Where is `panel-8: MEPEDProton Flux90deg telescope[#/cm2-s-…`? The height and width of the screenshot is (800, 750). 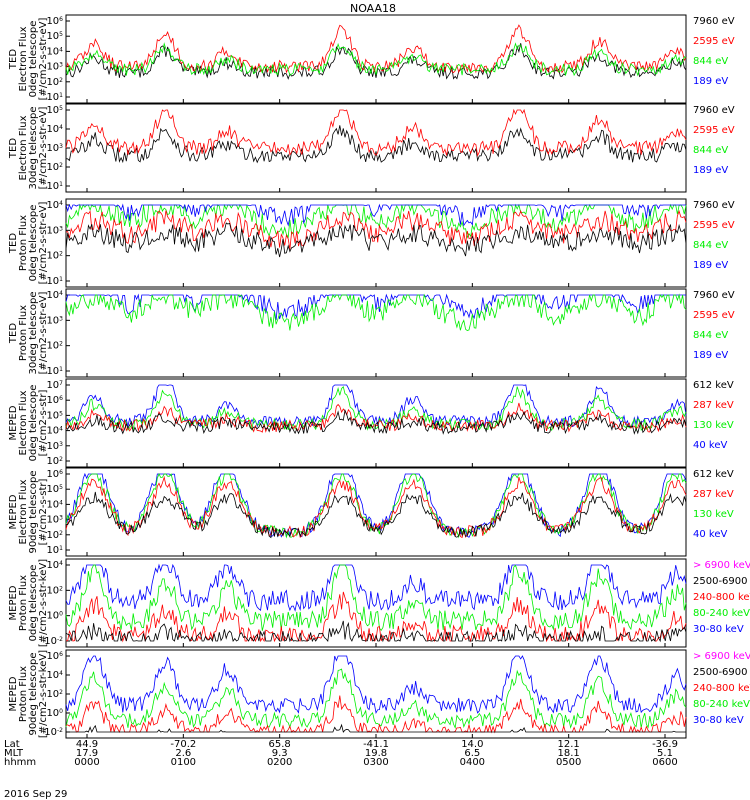
panel-8: MEPEDProton Flux90deg telescope[#/cm2-s-… is located at coordinates (379, 694).